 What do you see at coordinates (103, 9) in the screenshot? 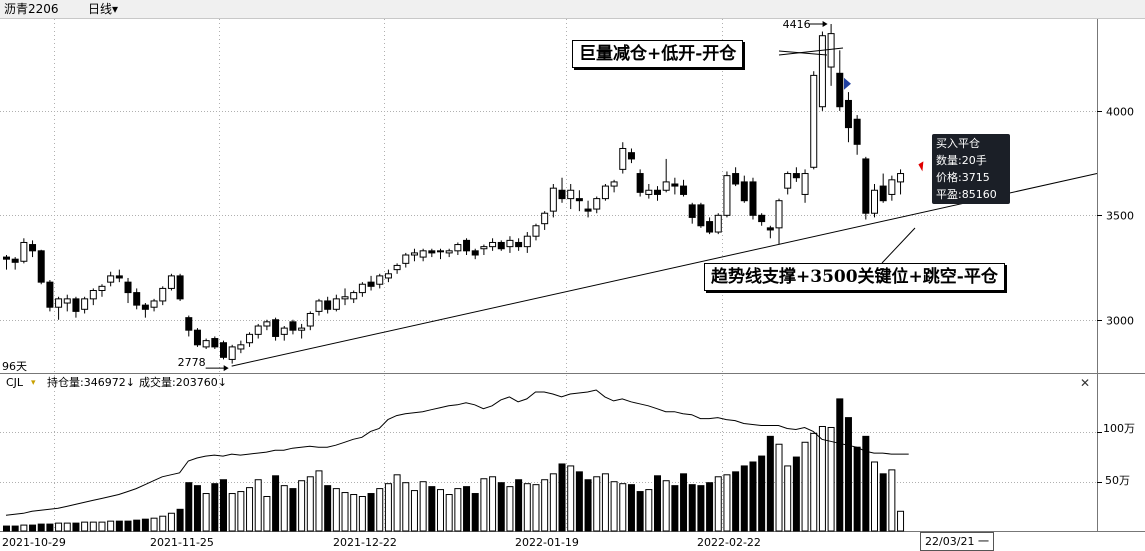
I see `period-selector: 日线▾` at bounding box center [103, 9].